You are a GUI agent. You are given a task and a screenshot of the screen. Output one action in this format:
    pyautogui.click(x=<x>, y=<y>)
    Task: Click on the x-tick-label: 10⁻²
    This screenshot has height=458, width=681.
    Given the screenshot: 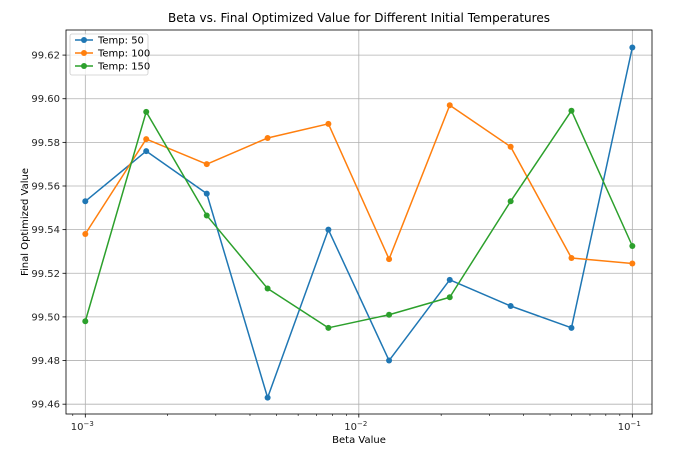 What is the action you would take?
    pyautogui.click(x=355, y=426)
    